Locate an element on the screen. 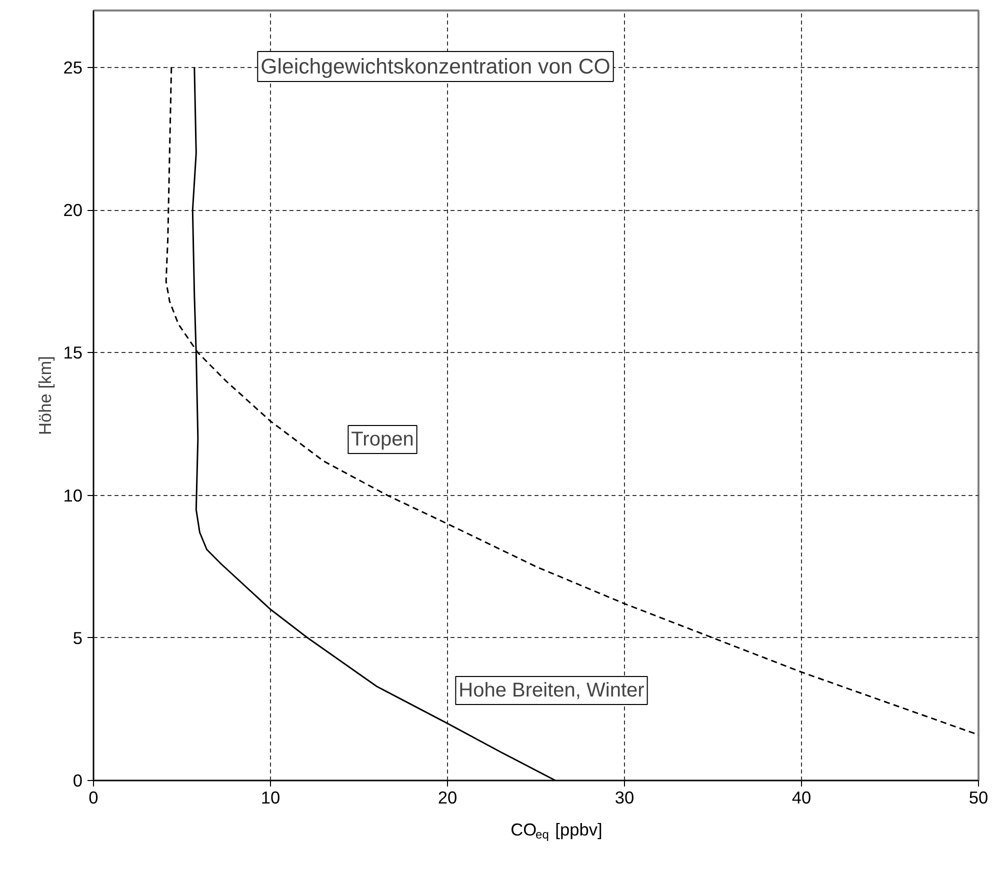 The image size is (994, 873). annotation: Tropen is located at coordinates (382, 439).